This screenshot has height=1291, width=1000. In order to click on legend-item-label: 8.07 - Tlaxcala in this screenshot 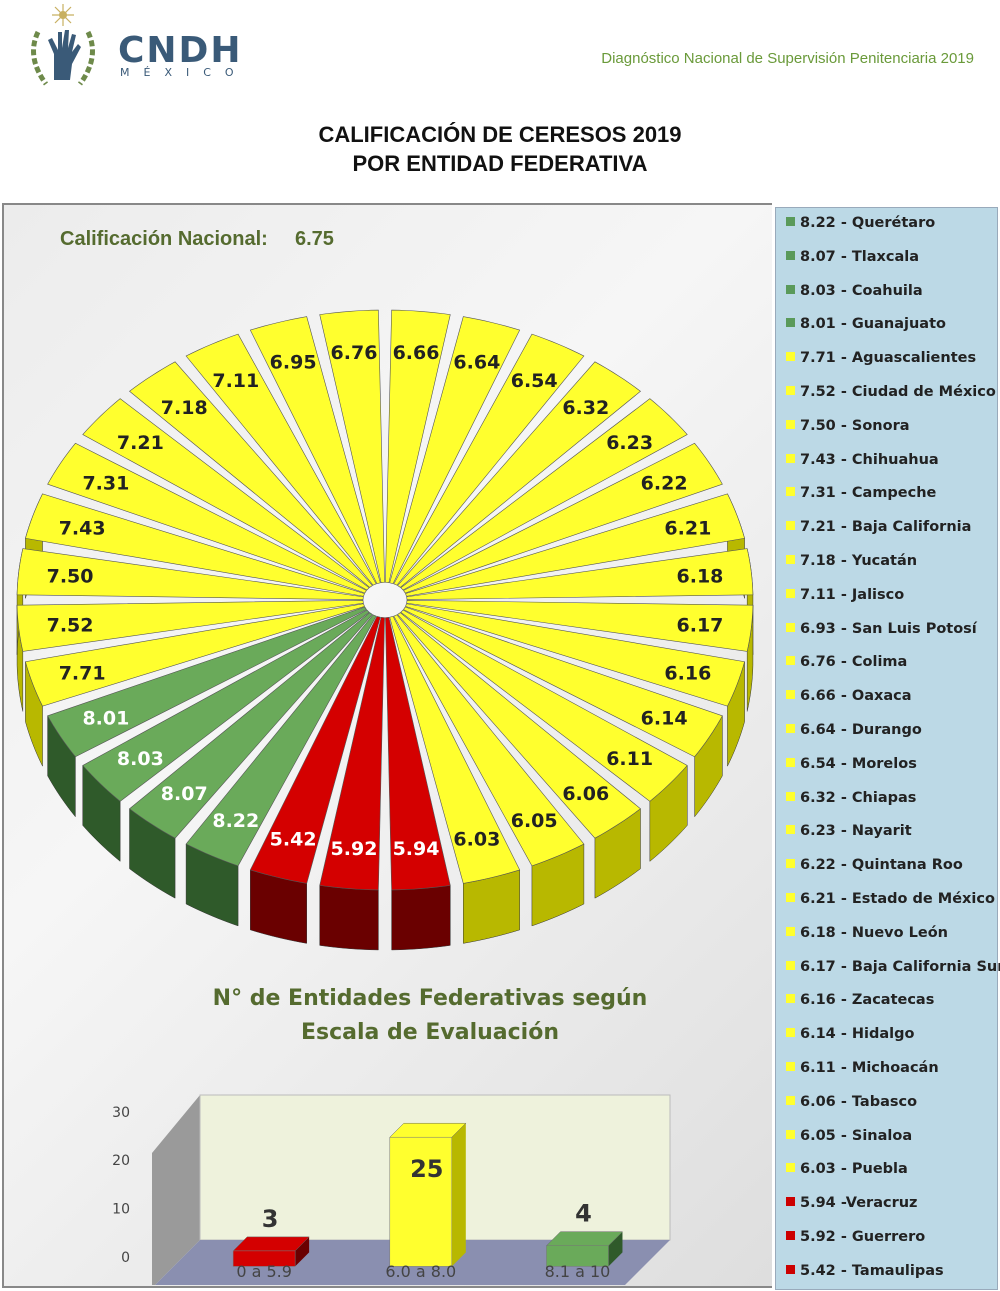, I will do `click(860, 256)`.